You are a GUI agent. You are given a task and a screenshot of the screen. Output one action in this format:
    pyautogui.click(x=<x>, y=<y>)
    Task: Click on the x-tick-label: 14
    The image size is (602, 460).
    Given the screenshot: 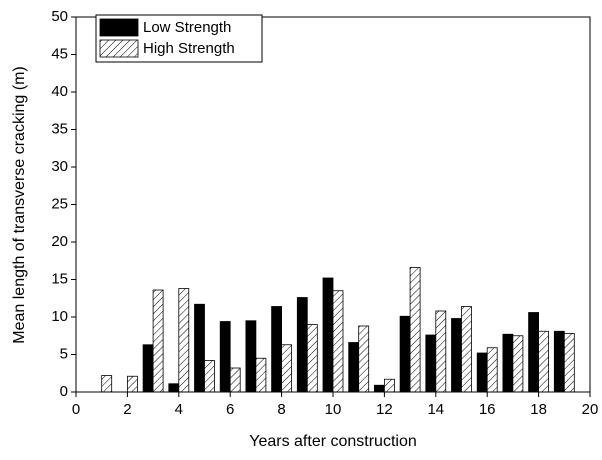 What is the action you would take?
    pyautogui.click(x=435, y=409)
    